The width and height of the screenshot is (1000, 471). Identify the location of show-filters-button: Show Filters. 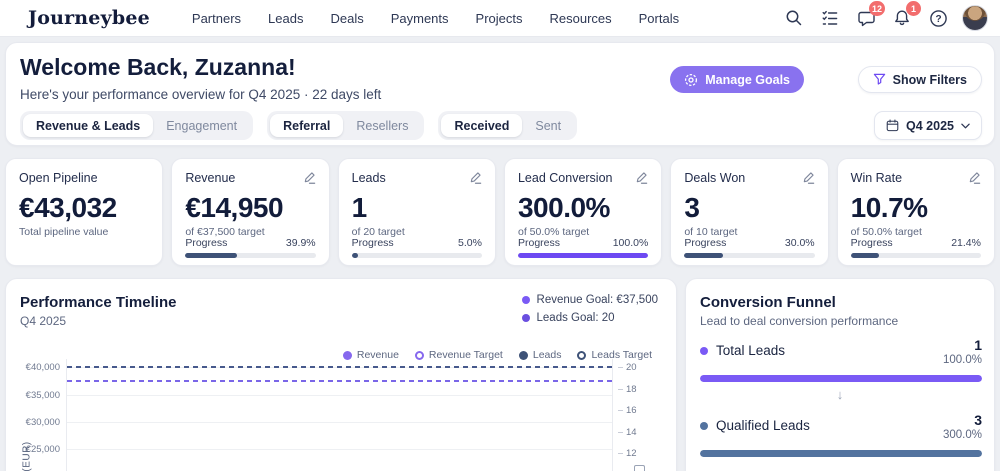
(919, 79).